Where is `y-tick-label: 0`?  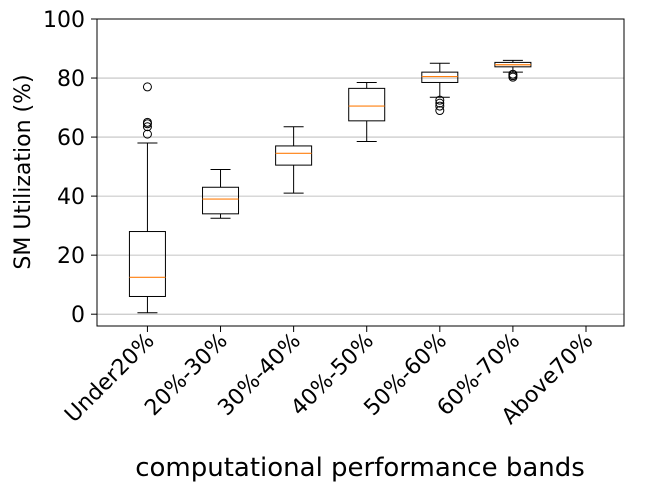 y-tick-label: 0 is located at coordinates (78, 315).